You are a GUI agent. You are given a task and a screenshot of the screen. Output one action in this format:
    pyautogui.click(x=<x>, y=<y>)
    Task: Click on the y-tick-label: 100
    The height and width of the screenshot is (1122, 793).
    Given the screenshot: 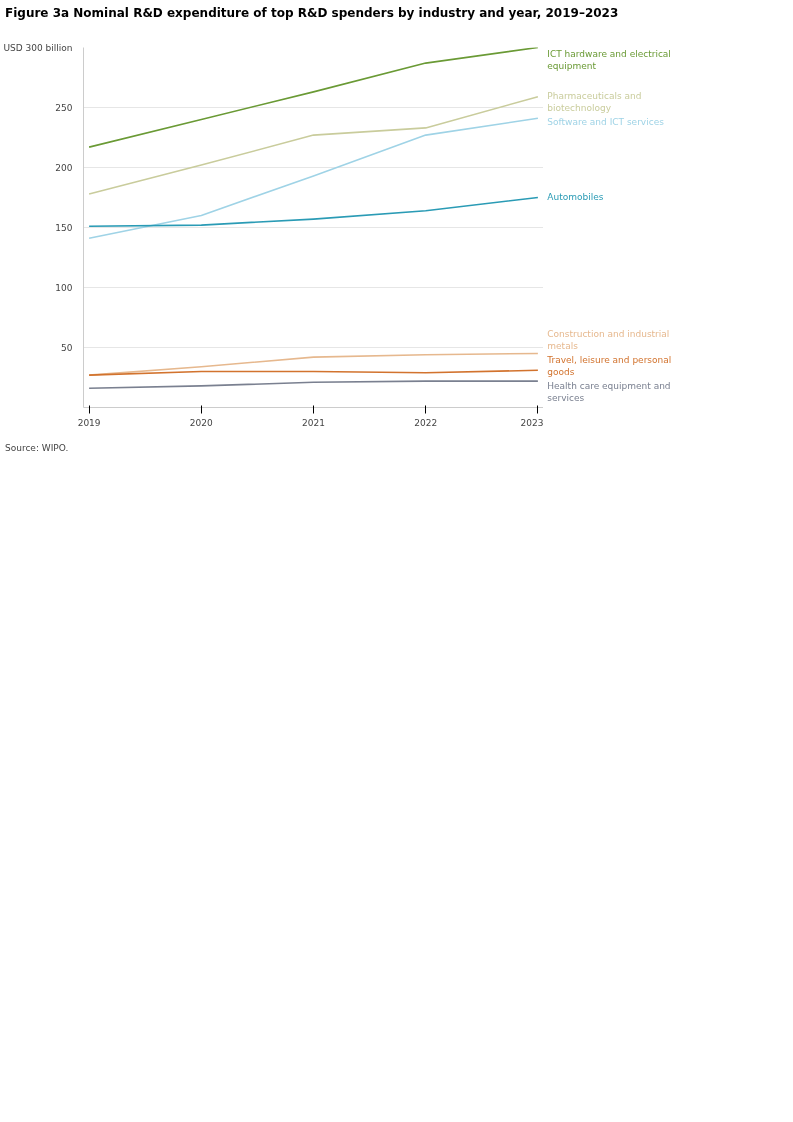 What is the action you would take?
    pyautogui.click(x=64, y=287)
    